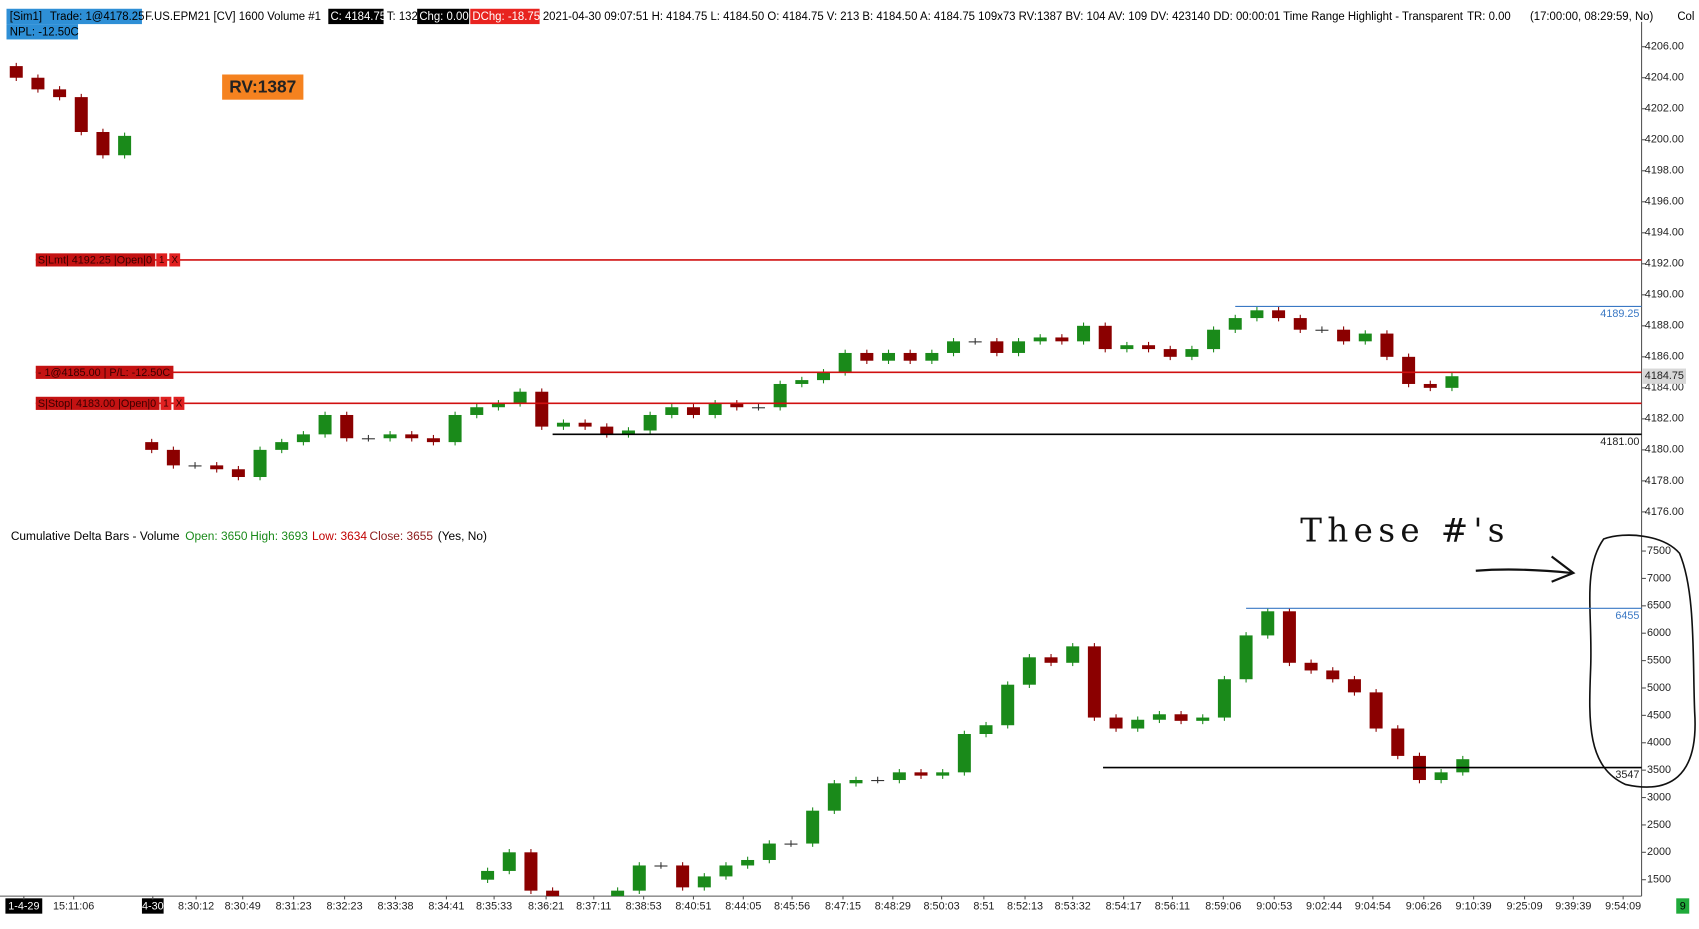  What do you see at coordinates (1405, 530) in the screenshot?
I see `handwritten-note: These #'s` at bounding box center [1405, 530].